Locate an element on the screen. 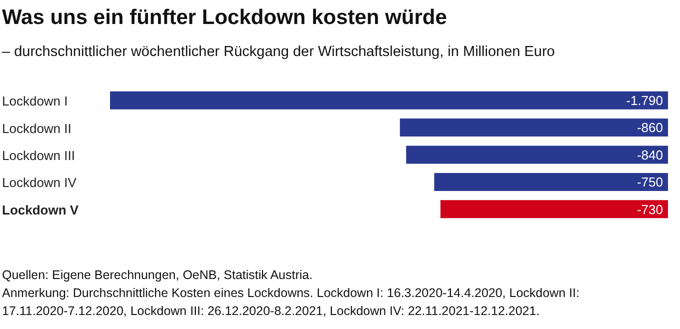  data-label: -840 is located at coordinates (649, 154).